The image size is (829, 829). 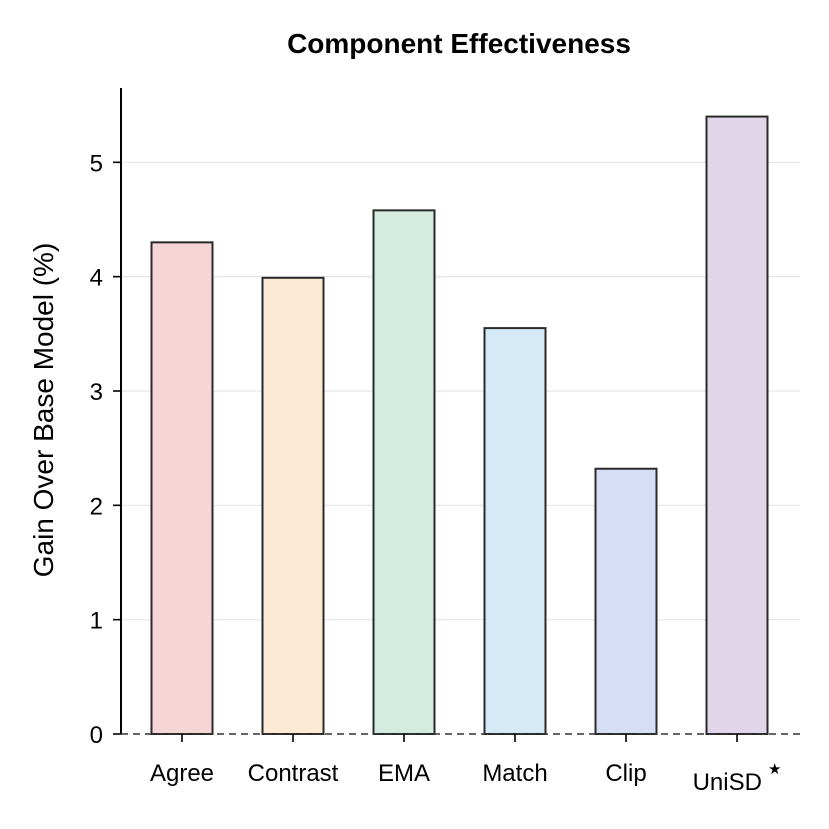 What do you see at coordinates (96, 392) in the screenshot?
I see `y-tick-label: 3` at bounding box center [96, 392].